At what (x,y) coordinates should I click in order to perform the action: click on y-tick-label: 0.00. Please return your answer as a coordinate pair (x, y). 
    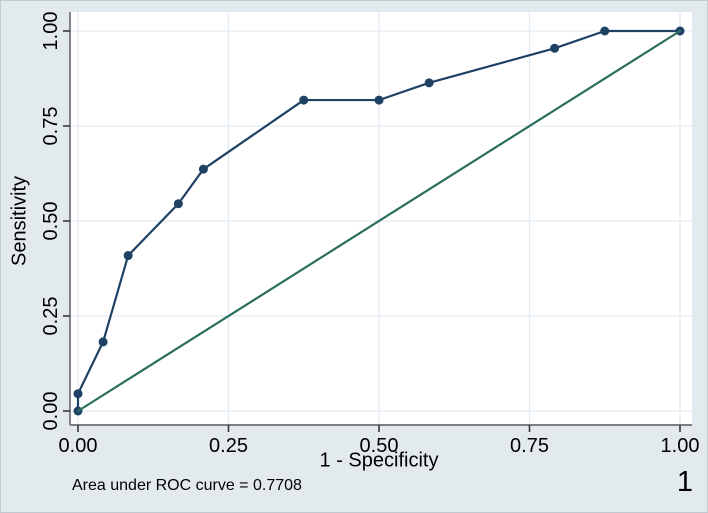
    Looking at the image, I should click on (51, 411).